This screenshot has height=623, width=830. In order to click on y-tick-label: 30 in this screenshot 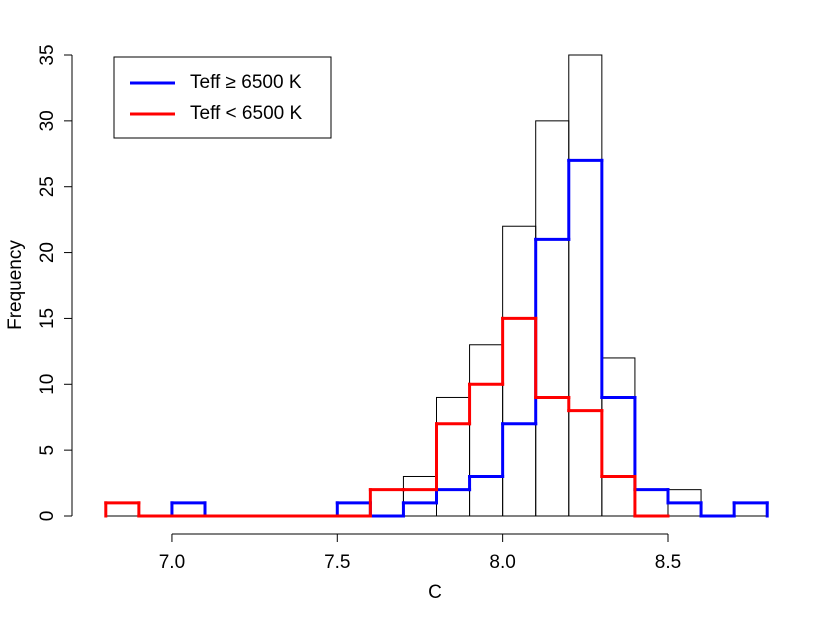, I will do `click(47, 120)`.